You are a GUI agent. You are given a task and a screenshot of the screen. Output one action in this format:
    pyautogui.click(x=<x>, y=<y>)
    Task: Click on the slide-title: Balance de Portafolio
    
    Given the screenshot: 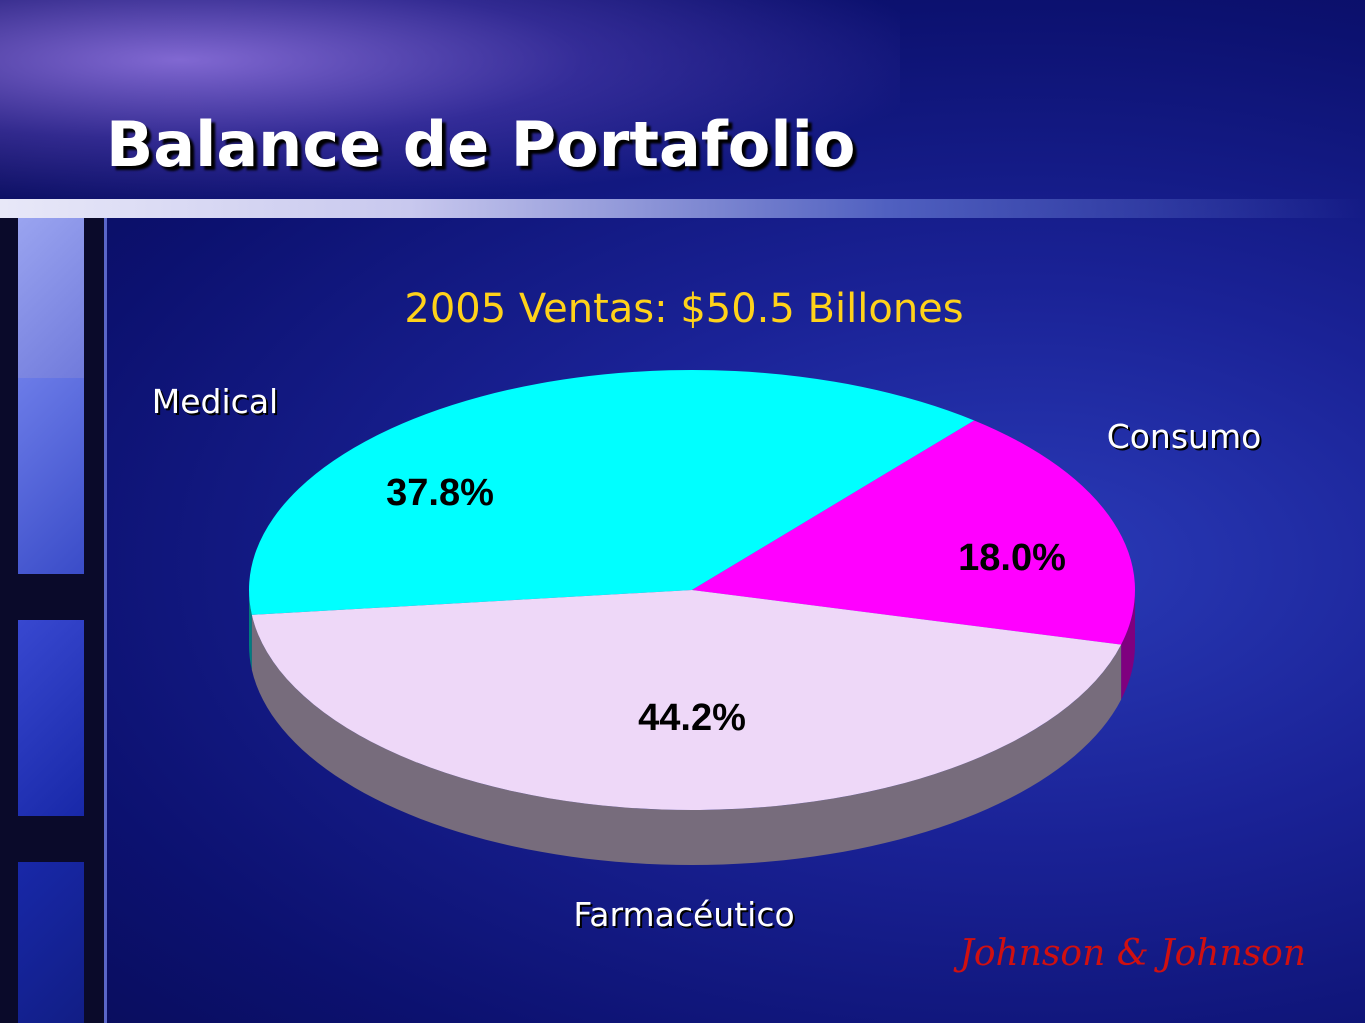 What is the action you would take?
    pyautogui.click(x=481, y=144)
    